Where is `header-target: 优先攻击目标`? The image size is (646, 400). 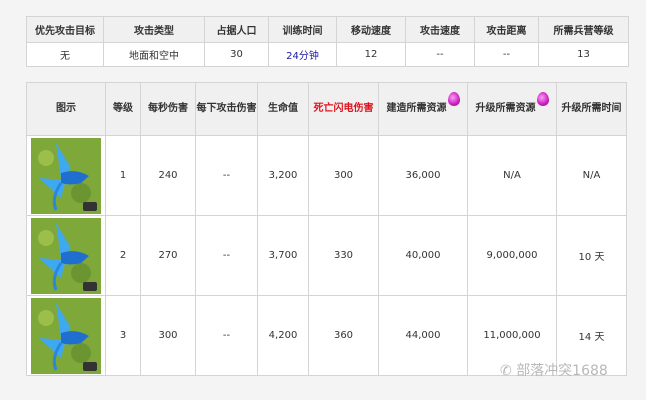
header-target: 优先攻击目标 is located at coordinates (65, 29).